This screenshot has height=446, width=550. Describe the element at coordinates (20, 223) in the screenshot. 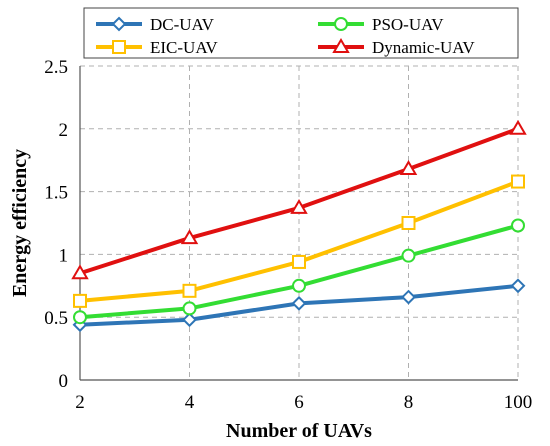

I see `y-axis-title: Energy efficiency` at that location.